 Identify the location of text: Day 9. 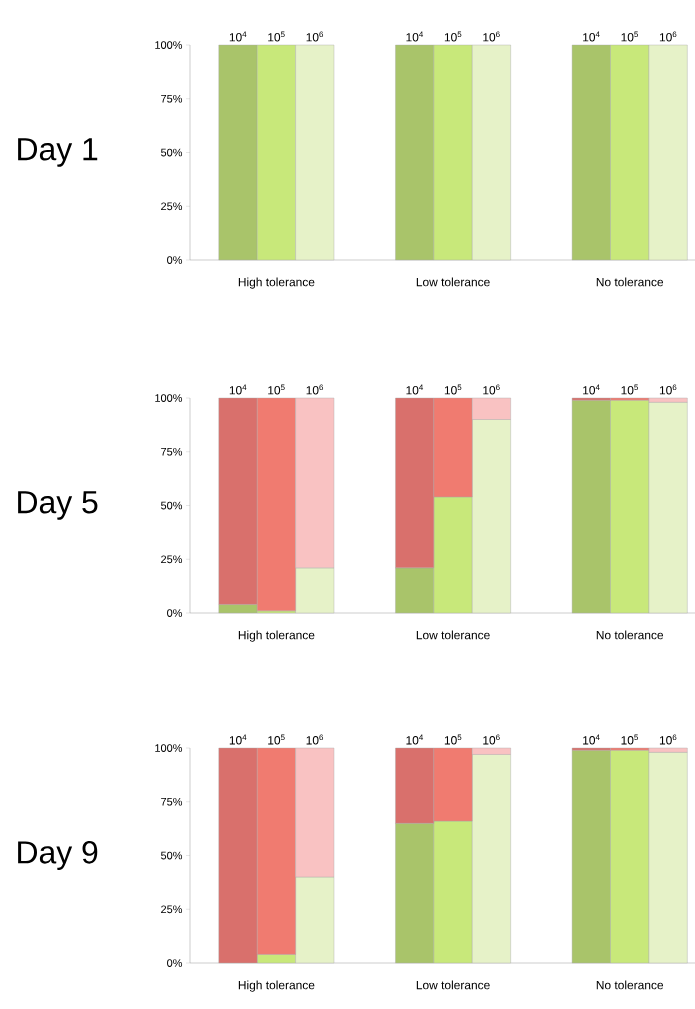
(58, 855).